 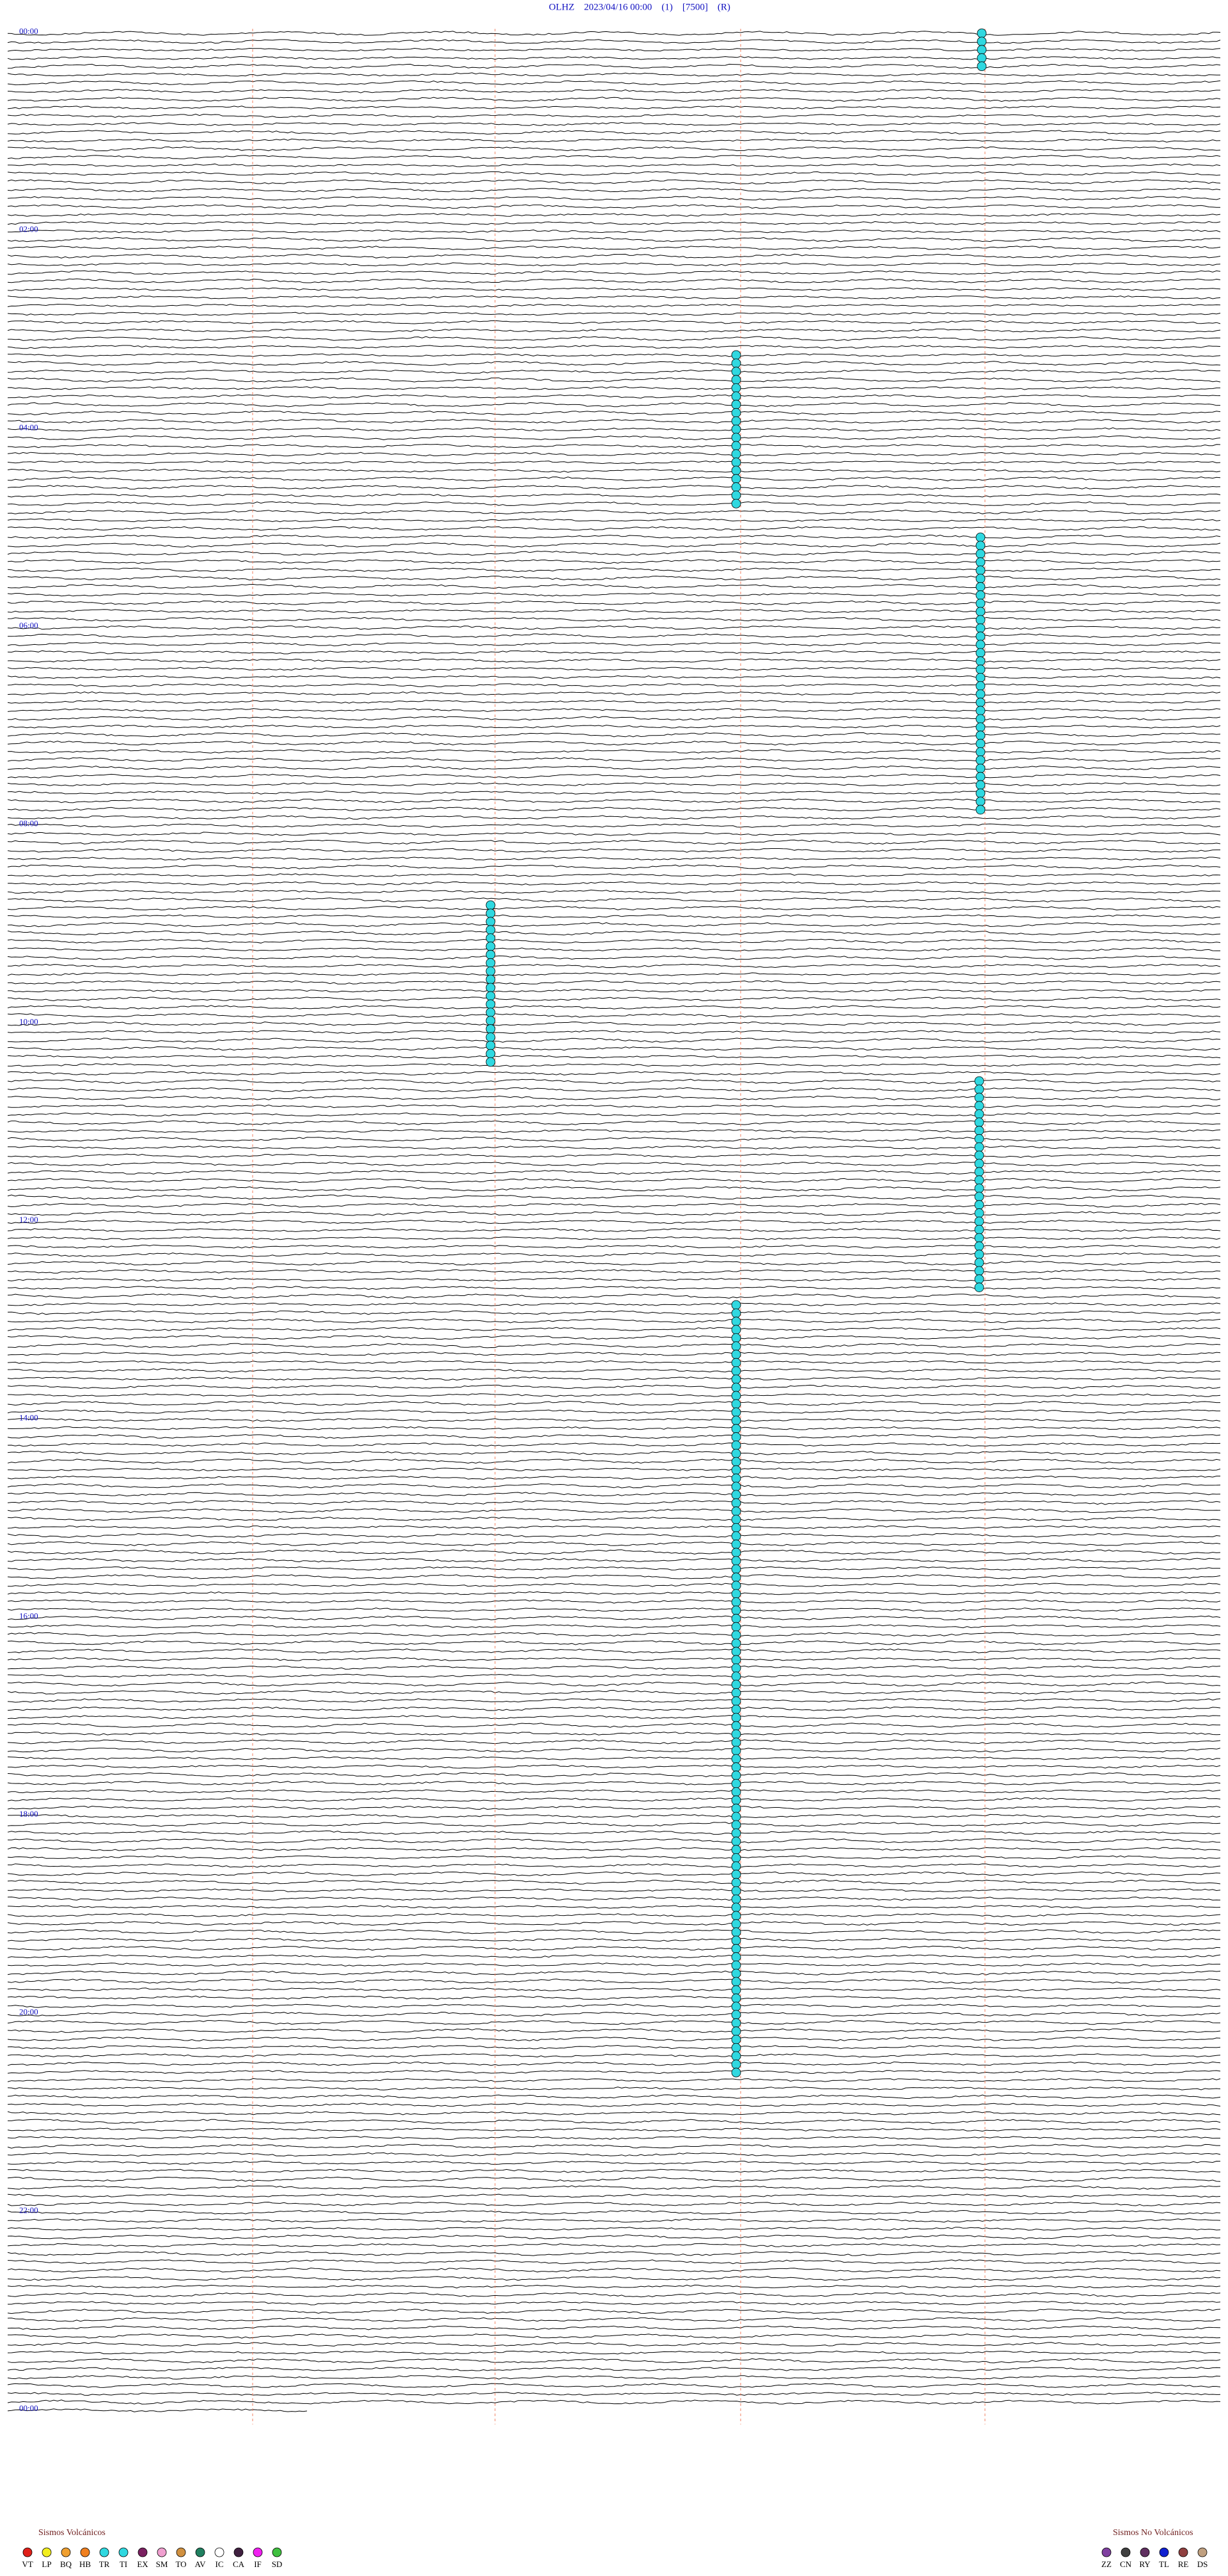 I want to click on legend-code: TO, so click(x=180, y=2564).